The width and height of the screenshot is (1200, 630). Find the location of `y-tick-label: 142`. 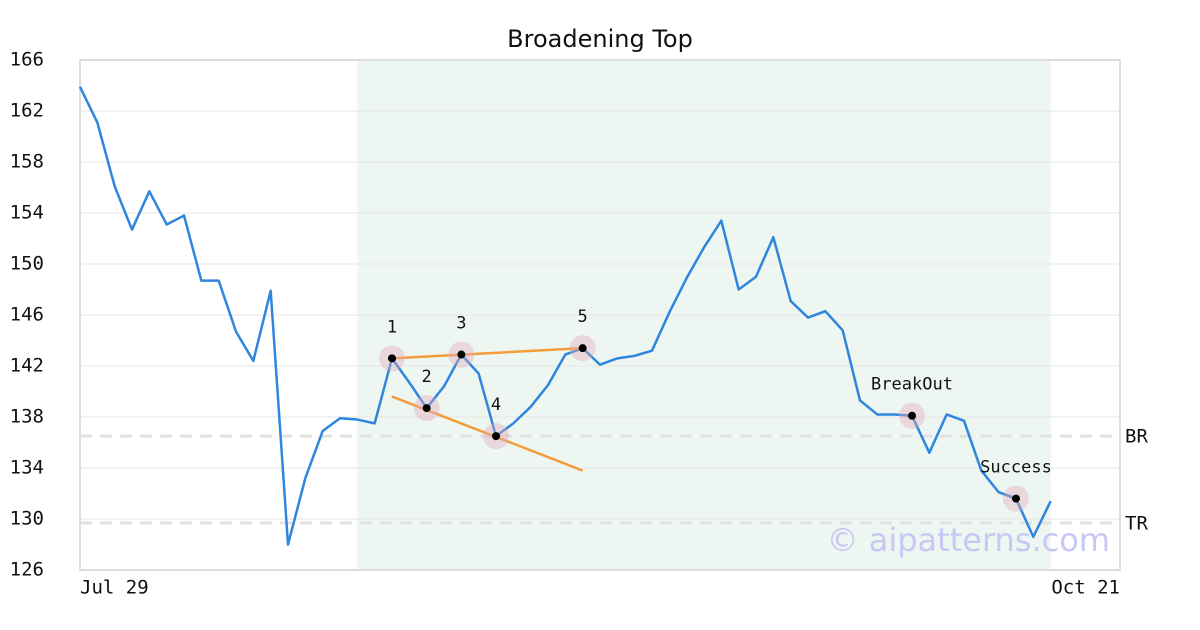

y-tick-label: 142 is located at coordinates (27, 366).